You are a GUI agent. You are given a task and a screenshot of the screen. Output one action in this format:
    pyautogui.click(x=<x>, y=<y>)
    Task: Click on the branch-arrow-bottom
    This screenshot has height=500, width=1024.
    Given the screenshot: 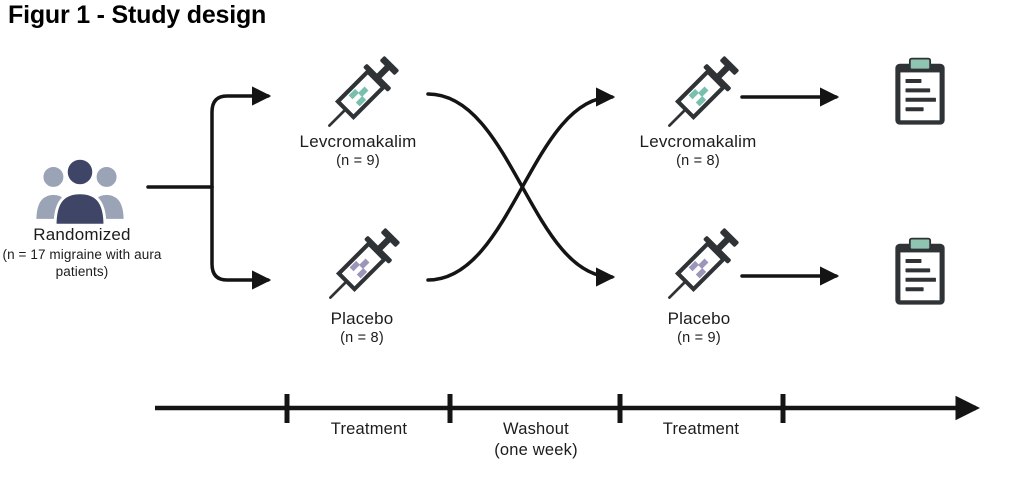 What is the action you would take?
    pyautogui.click(x=241, y=237)
    